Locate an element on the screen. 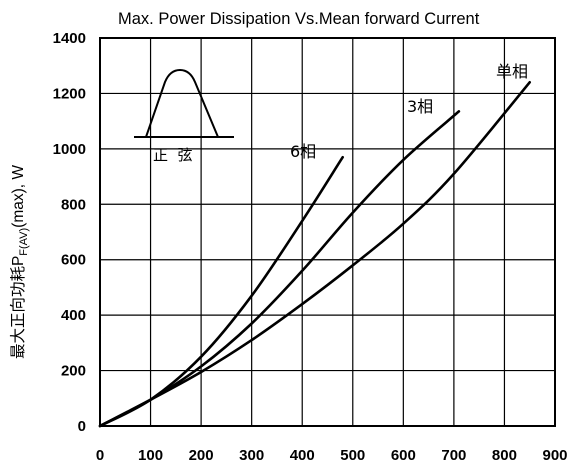  x-tick-label: 500 is located at coordinates (352, 455).